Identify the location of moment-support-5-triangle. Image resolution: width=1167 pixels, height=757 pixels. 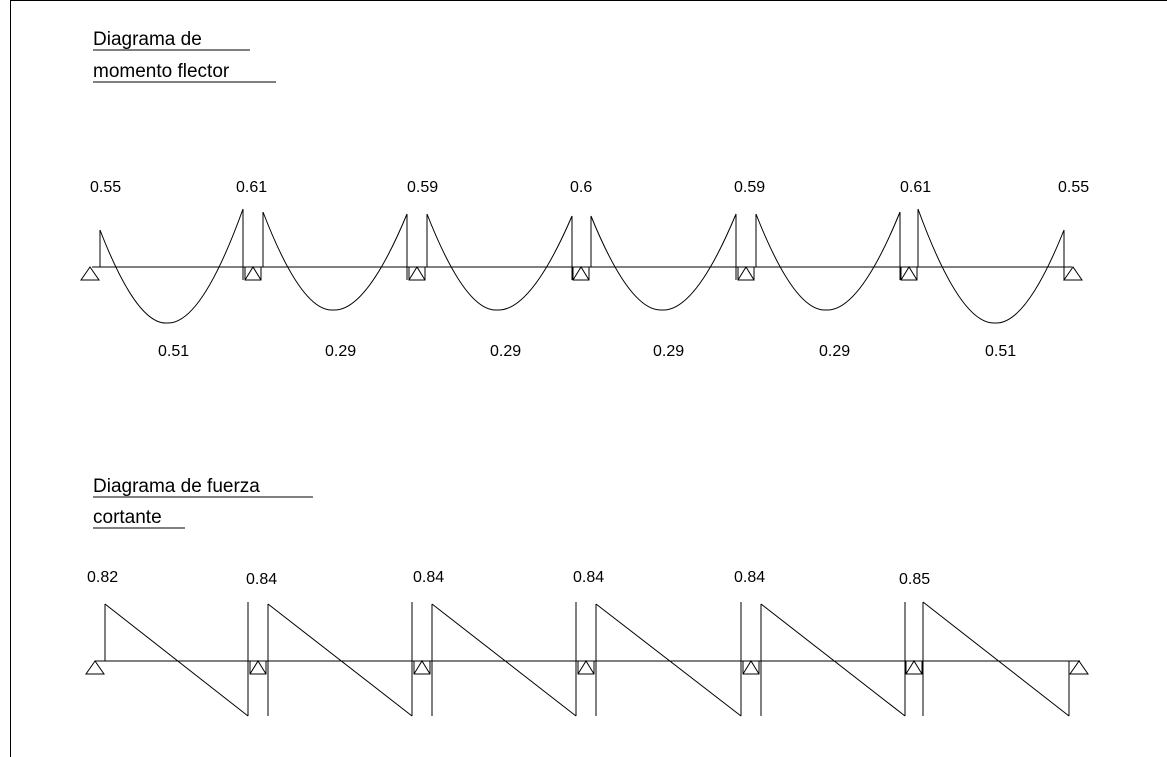
(746, 273).